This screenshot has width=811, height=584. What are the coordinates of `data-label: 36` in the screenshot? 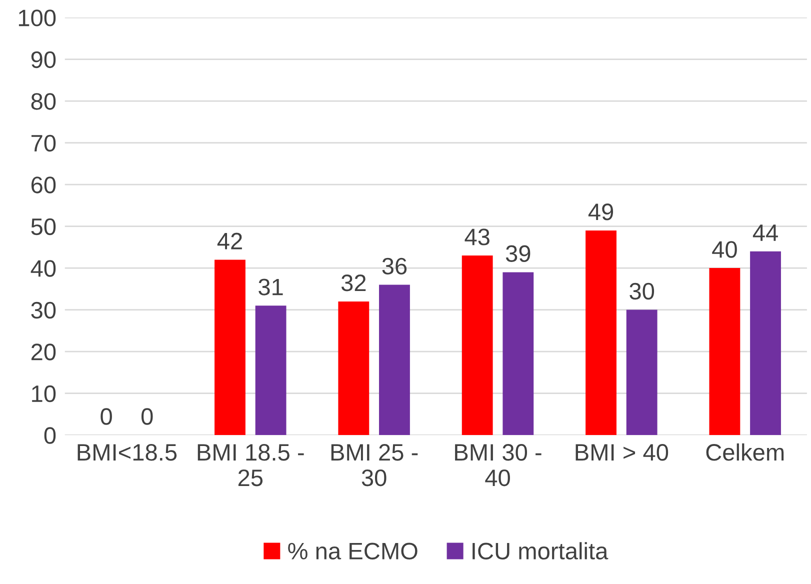 It's located at (394, 266).